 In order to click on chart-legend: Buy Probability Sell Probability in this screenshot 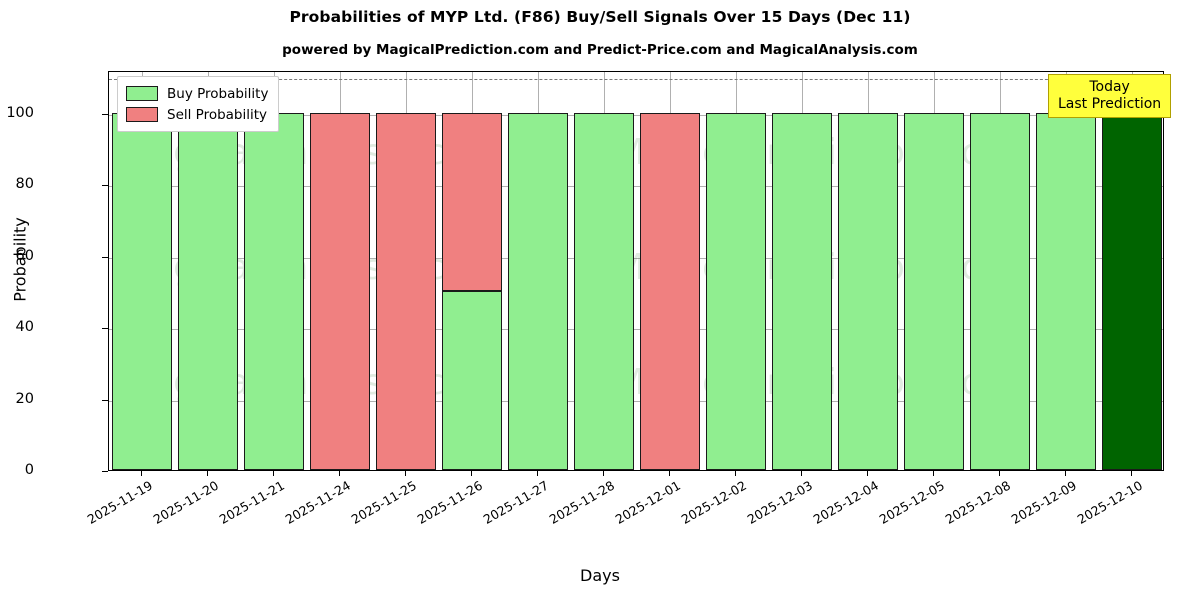, I will do `click(198, 104)`.